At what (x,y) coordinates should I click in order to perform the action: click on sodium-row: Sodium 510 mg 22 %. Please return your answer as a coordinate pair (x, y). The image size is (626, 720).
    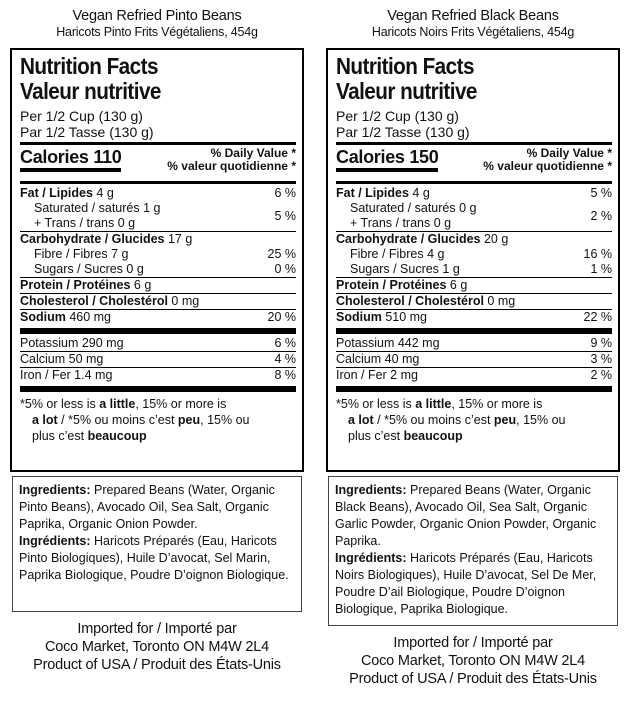
    Looking at the image, I should click on (474, 317).